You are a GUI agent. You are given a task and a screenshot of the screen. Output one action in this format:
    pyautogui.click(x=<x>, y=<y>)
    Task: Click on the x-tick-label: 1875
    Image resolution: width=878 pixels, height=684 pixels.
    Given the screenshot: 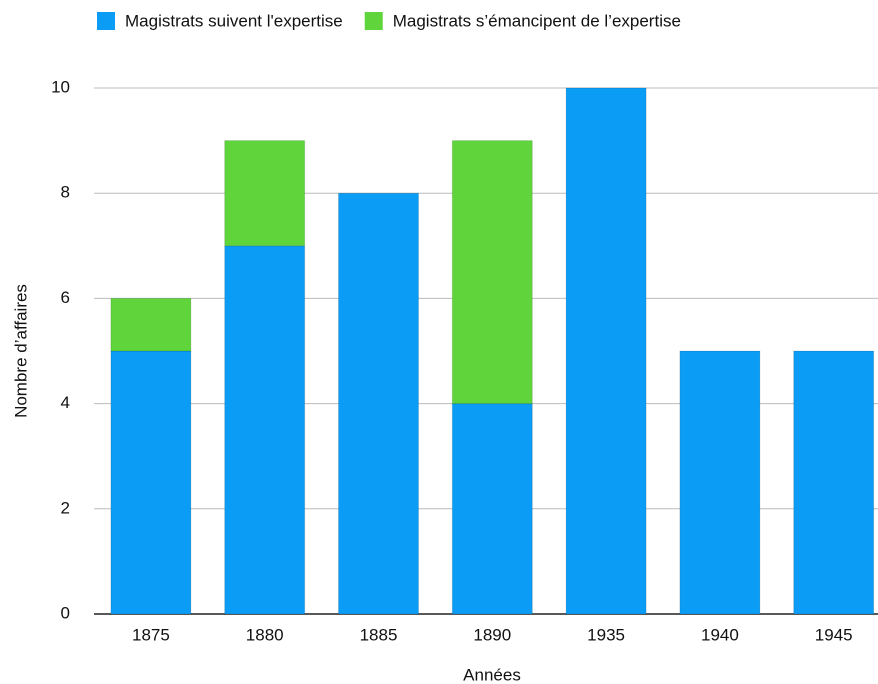 What is the action you would take?
    pyautogui.click(x=151, y=634)
    